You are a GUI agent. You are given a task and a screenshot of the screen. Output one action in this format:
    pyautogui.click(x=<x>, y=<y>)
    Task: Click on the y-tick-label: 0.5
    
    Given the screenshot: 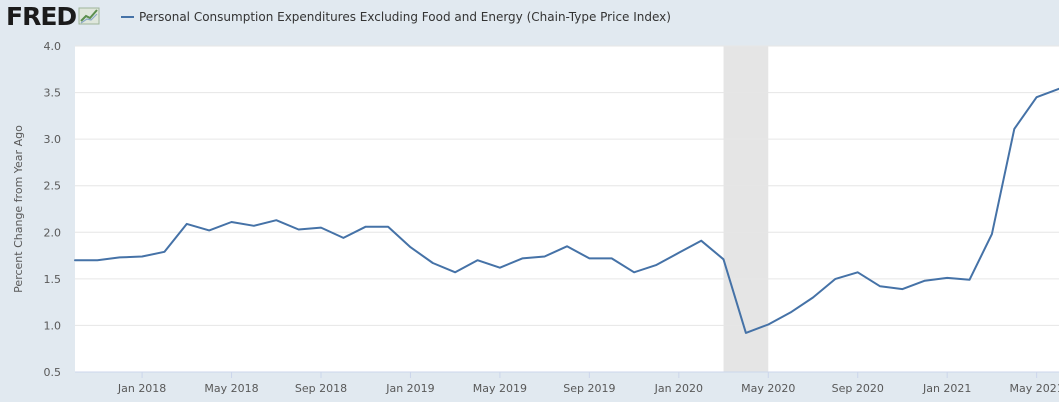 What is the action you would take?
    pyautogui.click(x=53, y=372)
    